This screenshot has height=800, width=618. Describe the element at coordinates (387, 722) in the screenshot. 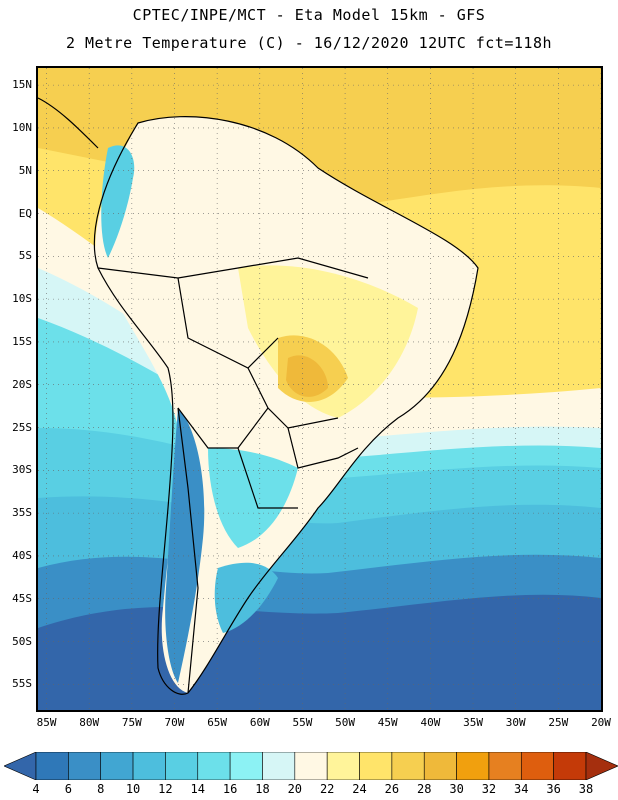

I see `lon-label: 45W` at that location.